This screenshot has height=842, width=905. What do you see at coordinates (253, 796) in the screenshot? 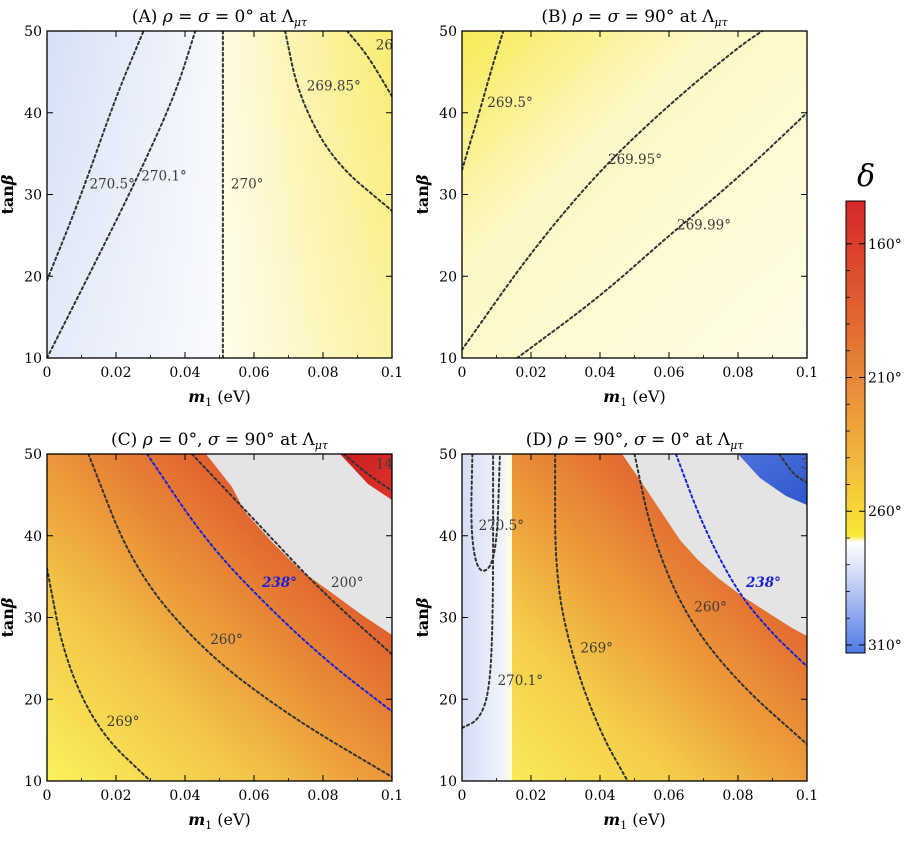
I see `xtick-label-c-3: 0.06` at bounding box center [253, 796].